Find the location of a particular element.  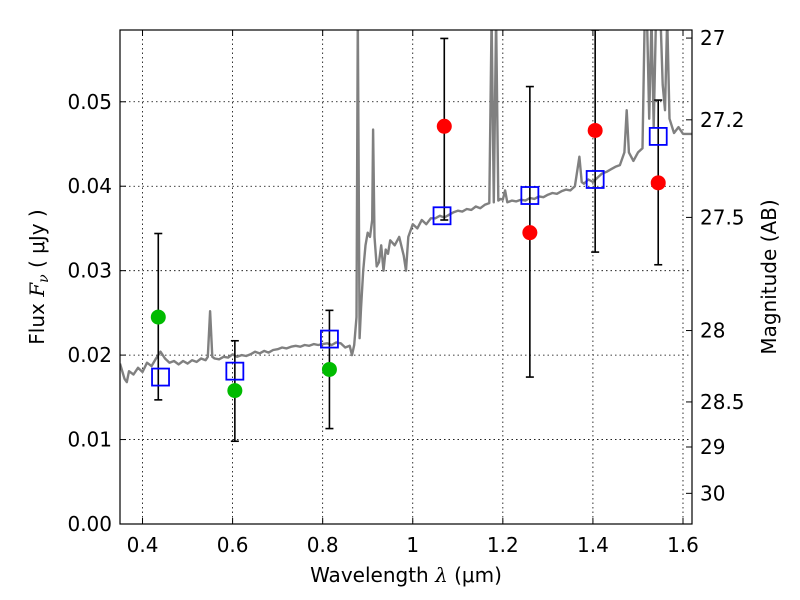

mag-tick-label: 29 is located at coordinates (712, 447).